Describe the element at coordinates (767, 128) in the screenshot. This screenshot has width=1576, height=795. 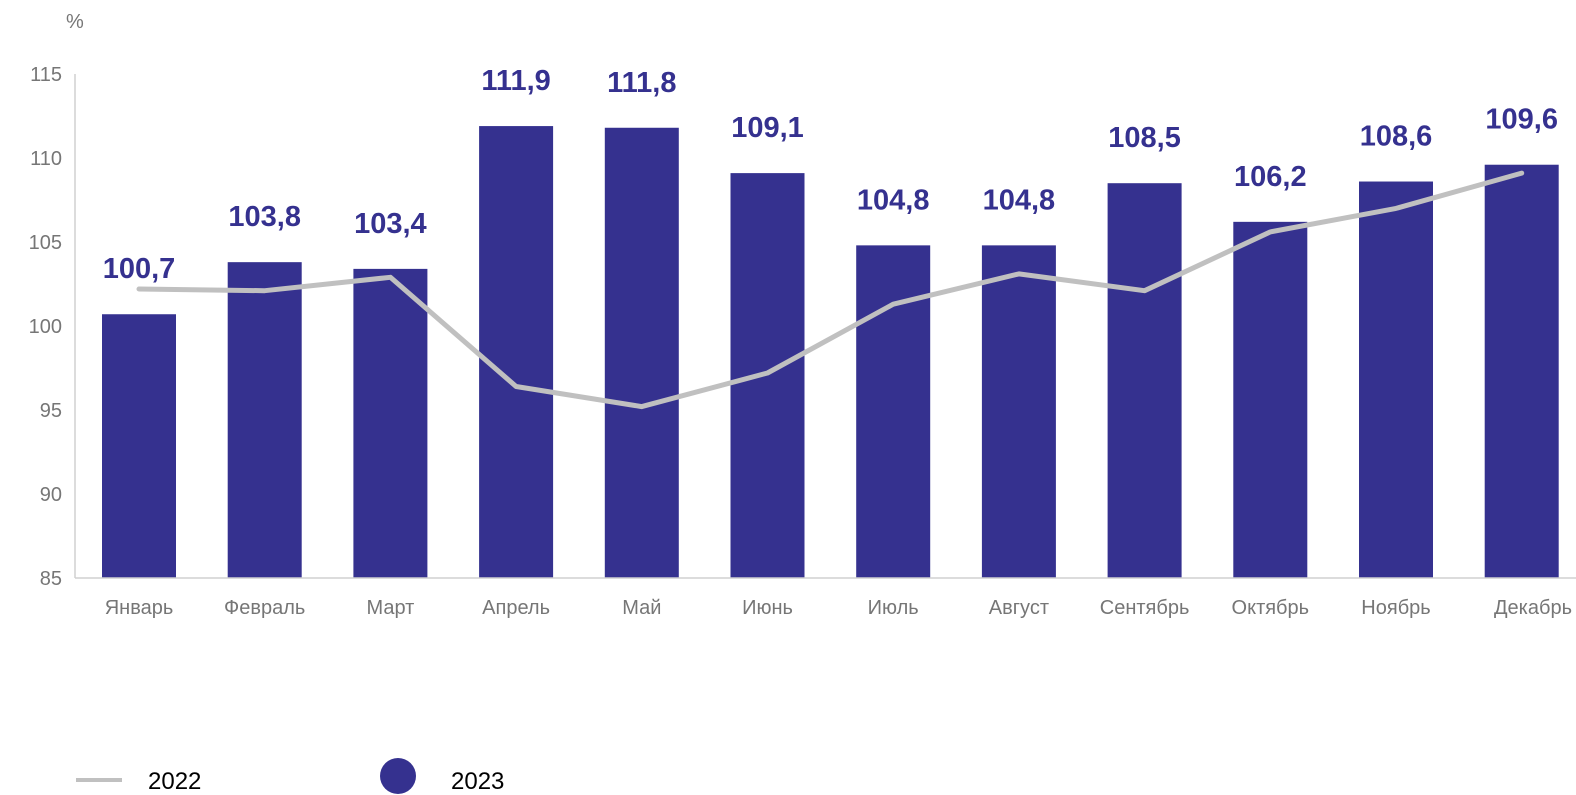
I see `data-label-6: 109,1` at that location.